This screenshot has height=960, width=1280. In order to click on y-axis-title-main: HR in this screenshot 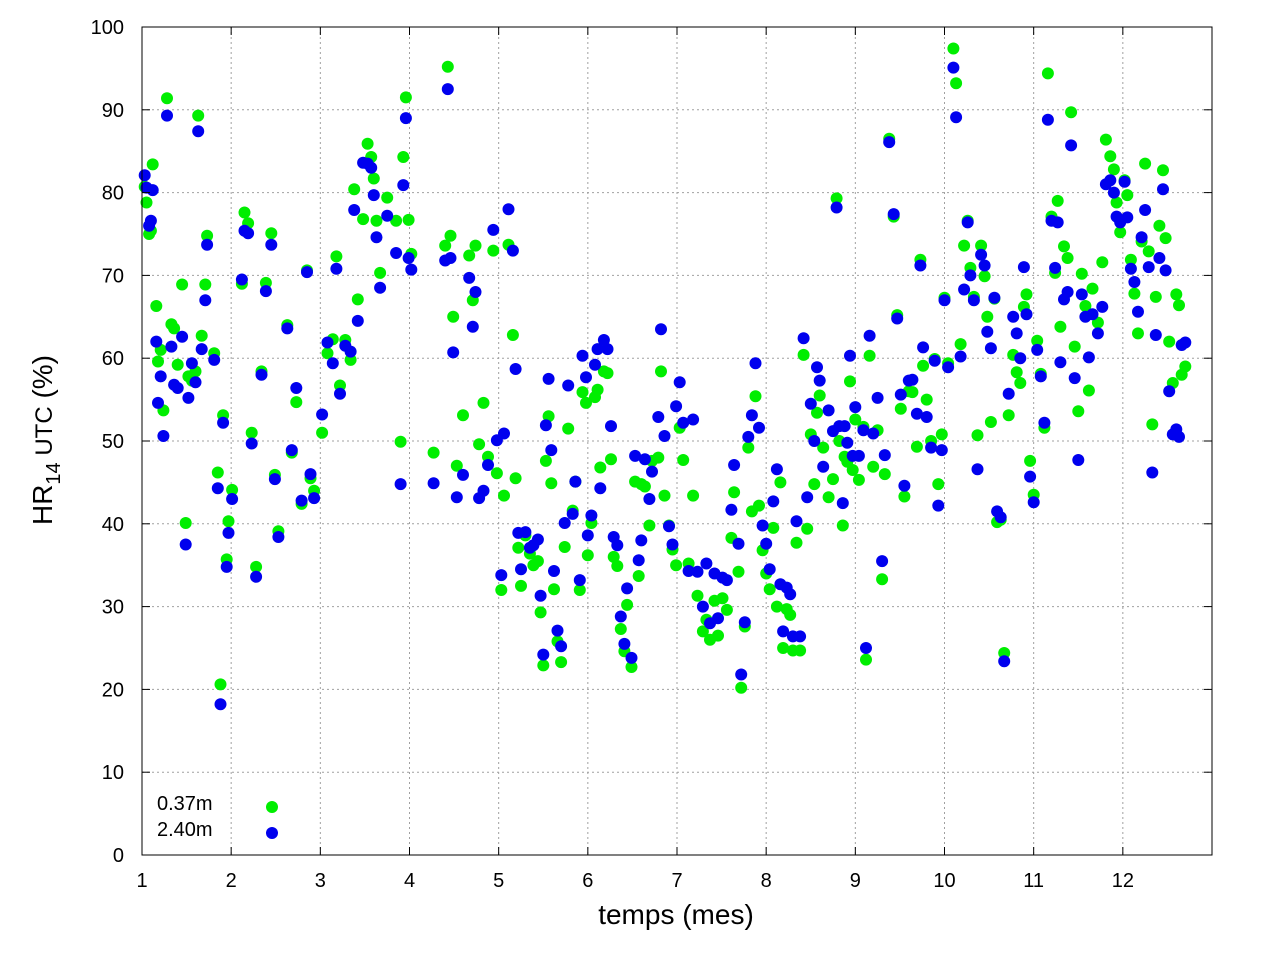, I will do `click(42, 505)`.